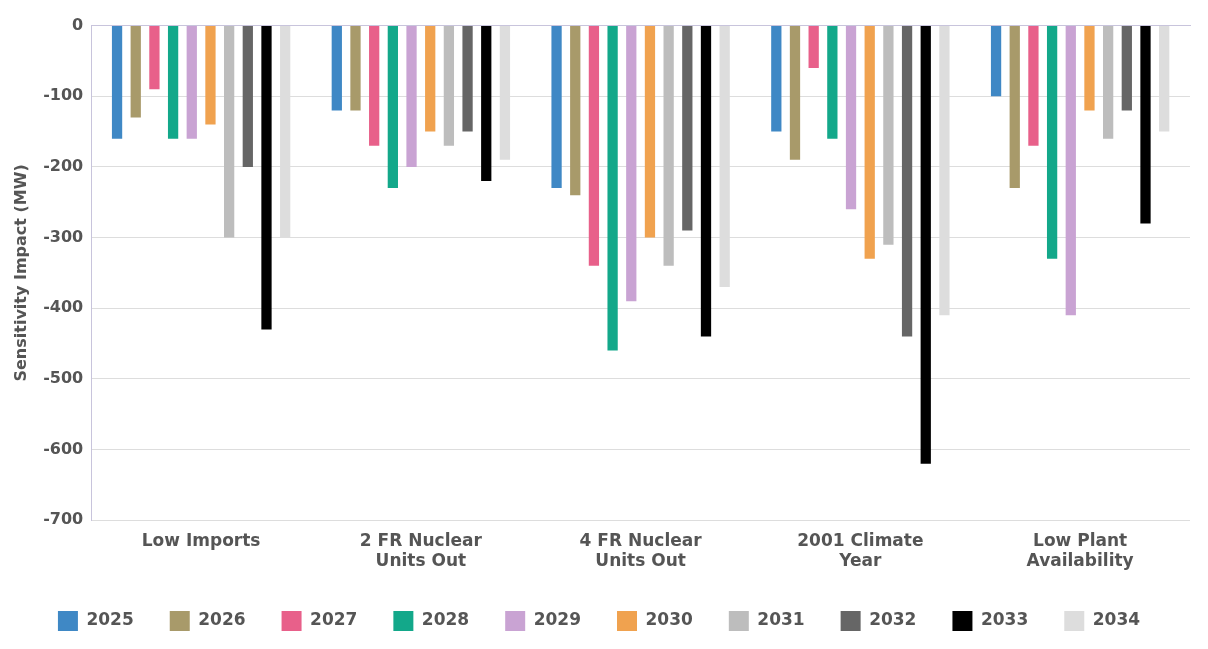 The height and width of the screenshot is (649, 1208). I want to click on y-tick-label: -400, so click(63, 307).